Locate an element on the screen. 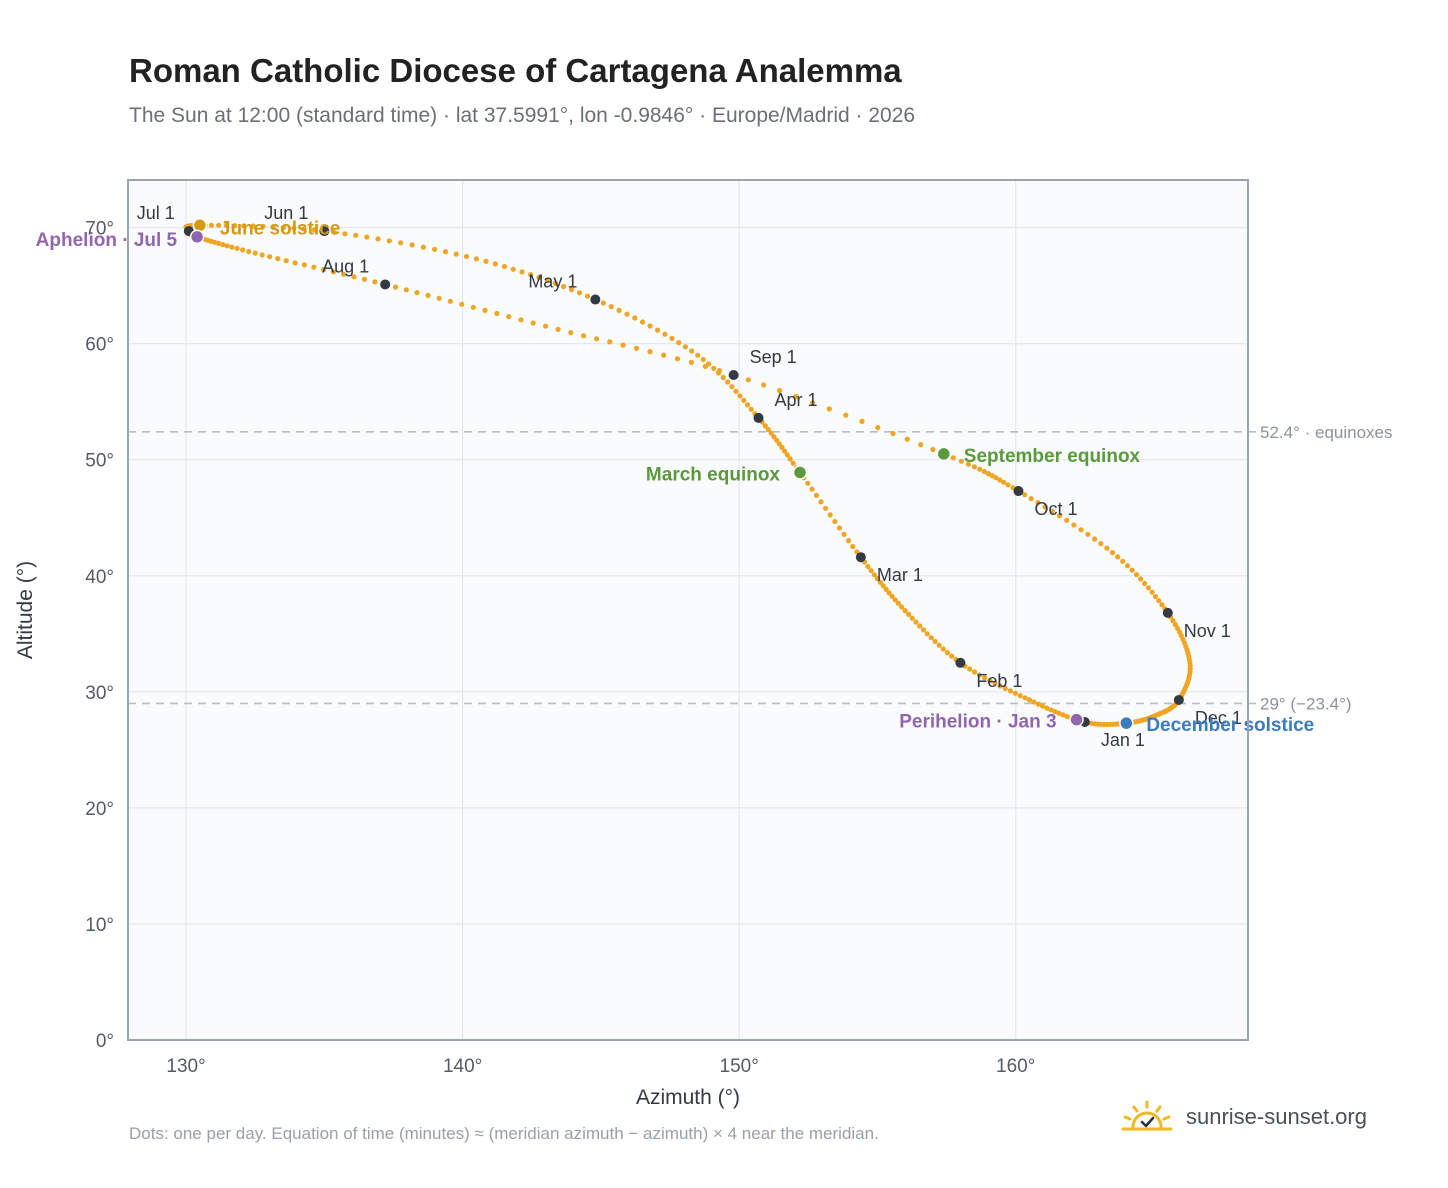 Image resolution: width=1448 pixels, height=1188 pixels. x-tick-label: 130° is located at coordinates (185, 1066).